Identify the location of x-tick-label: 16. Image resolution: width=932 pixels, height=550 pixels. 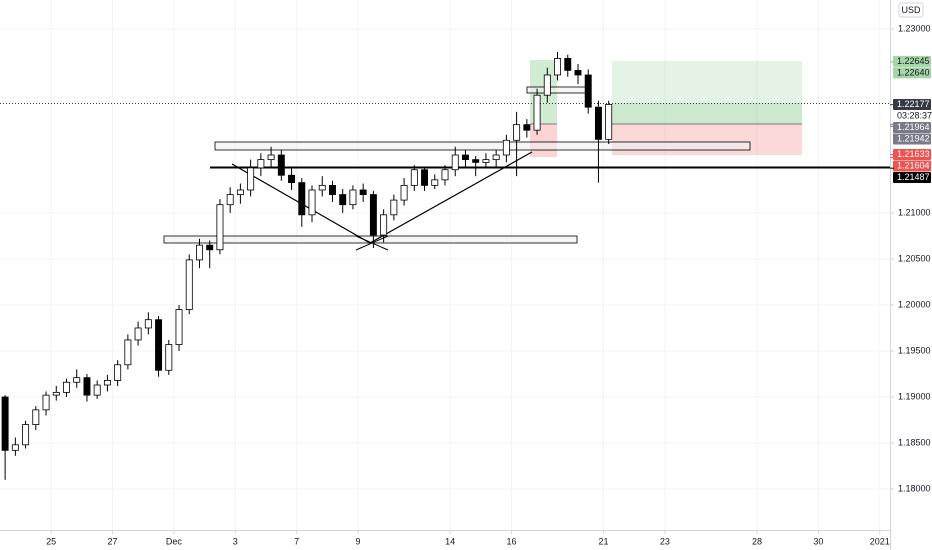
(511, 541).